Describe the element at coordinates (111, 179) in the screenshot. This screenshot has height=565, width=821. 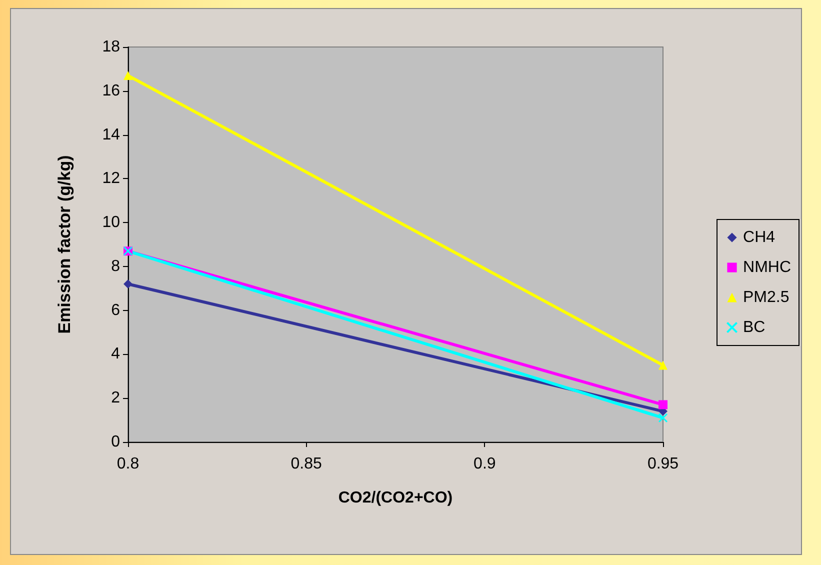
I see `y-tick-label: 12` at that location.